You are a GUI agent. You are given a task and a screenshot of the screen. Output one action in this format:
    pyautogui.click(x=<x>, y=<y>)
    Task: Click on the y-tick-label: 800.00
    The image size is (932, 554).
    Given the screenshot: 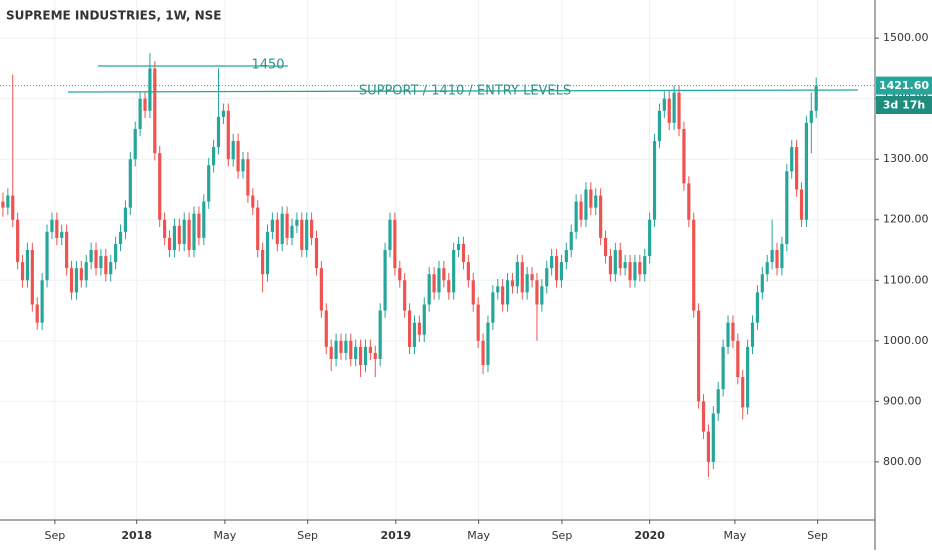 What is the action you would take?
    pyautogui.click(x=902, y=461)
    